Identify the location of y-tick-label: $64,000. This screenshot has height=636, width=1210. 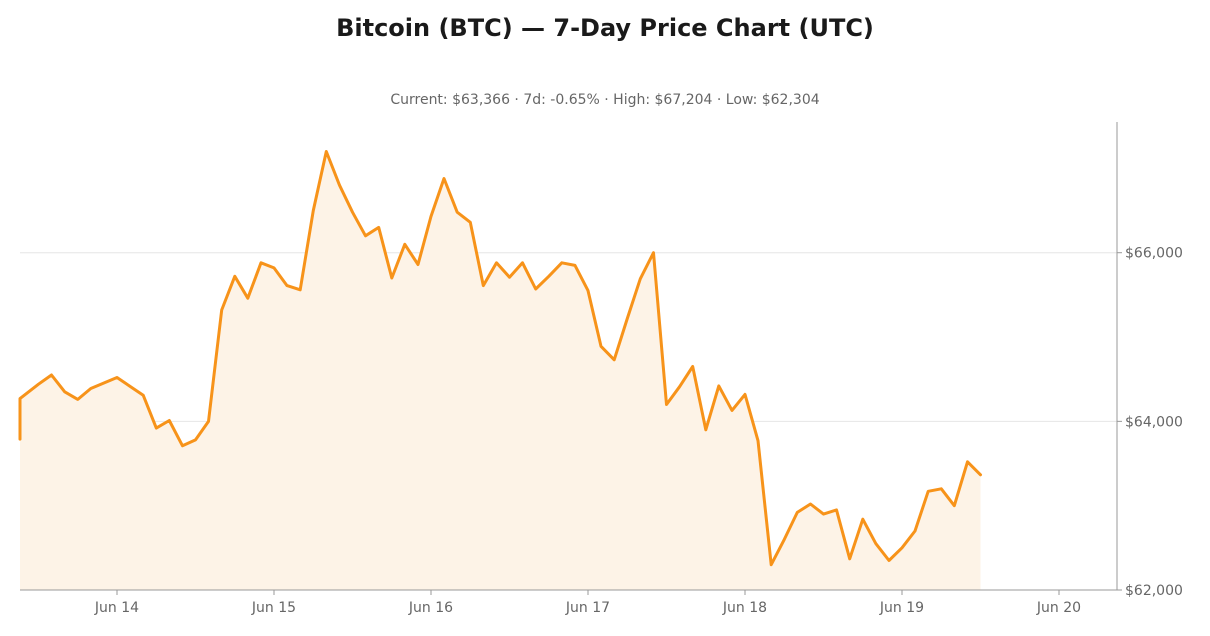
(1154, 422).